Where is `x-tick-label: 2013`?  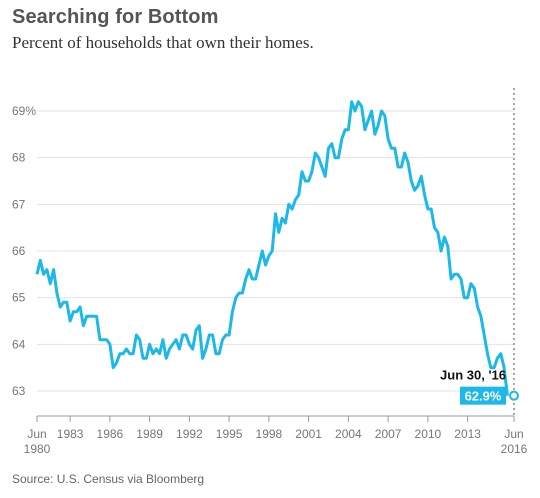 x-tick-label: 2013 is located at coordinates (467, 434).